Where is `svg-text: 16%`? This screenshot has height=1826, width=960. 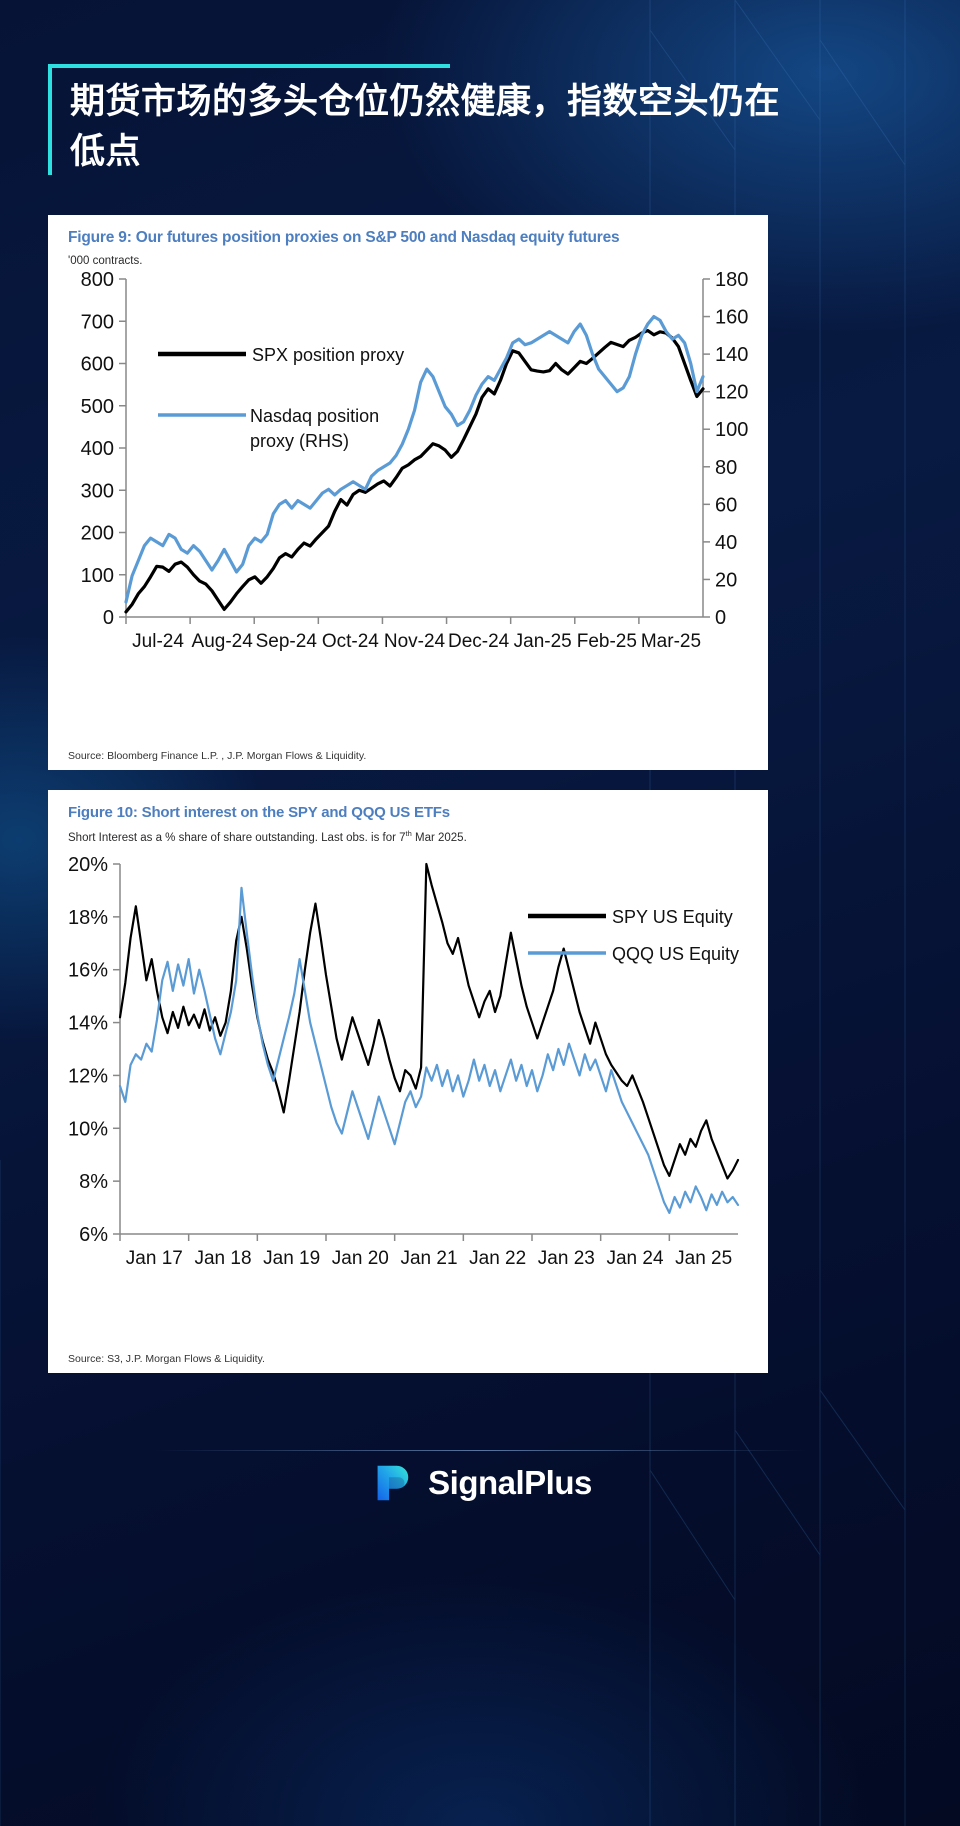 svg-text: 16% is located at coordinates (88, 971).